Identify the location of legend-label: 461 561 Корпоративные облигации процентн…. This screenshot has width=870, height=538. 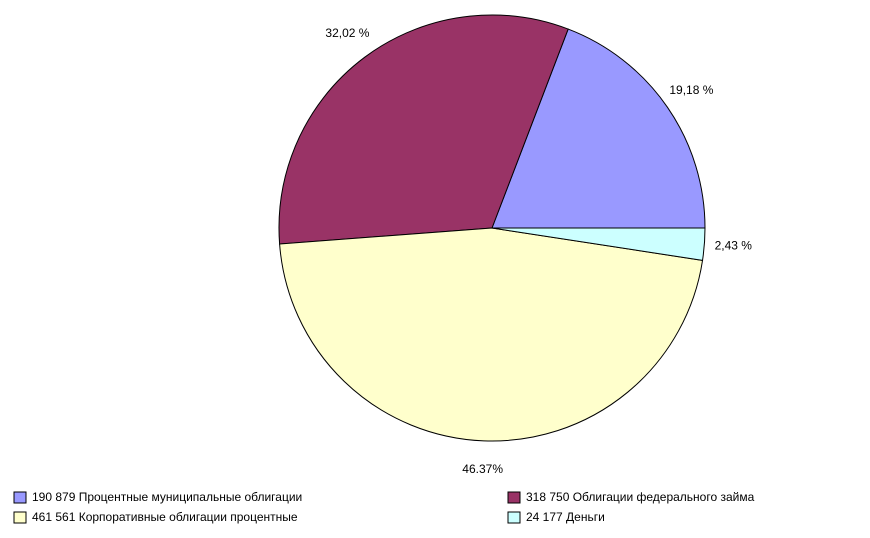
(165, 517).